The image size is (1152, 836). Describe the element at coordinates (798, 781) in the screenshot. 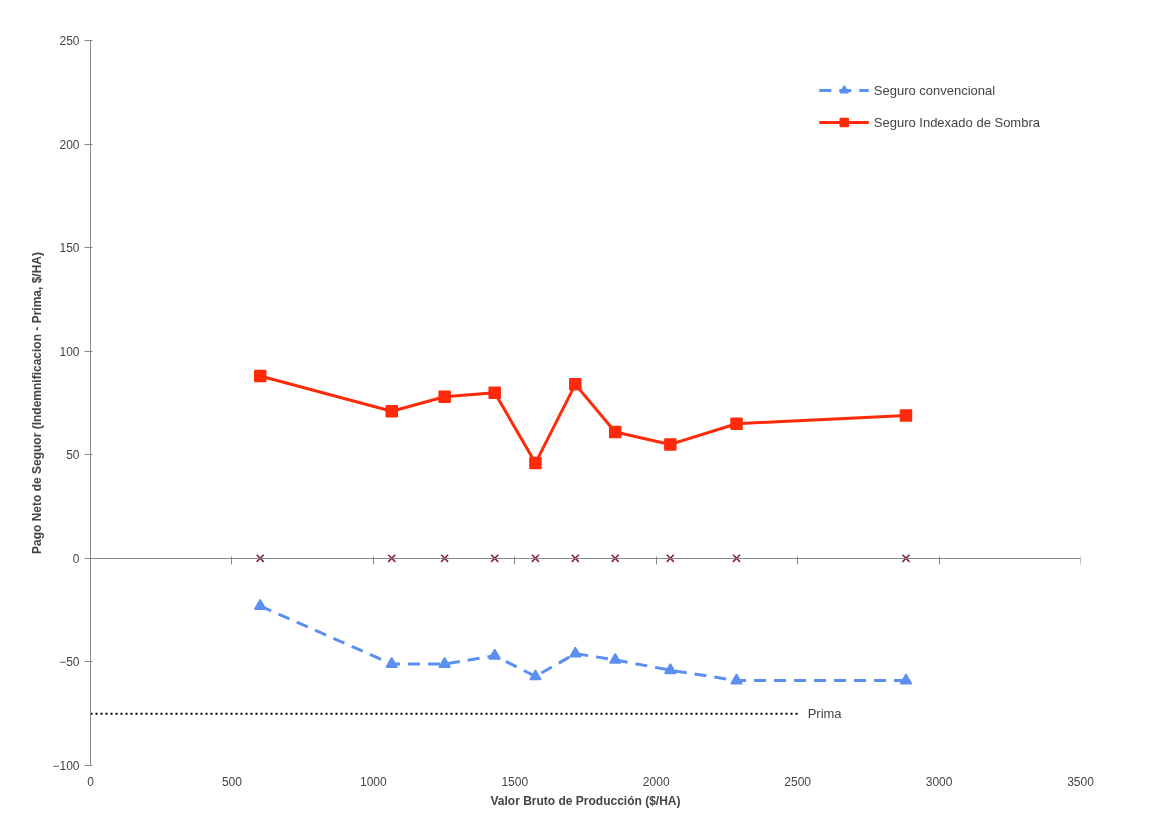

I see `x-tick-label: 2500` at that location.